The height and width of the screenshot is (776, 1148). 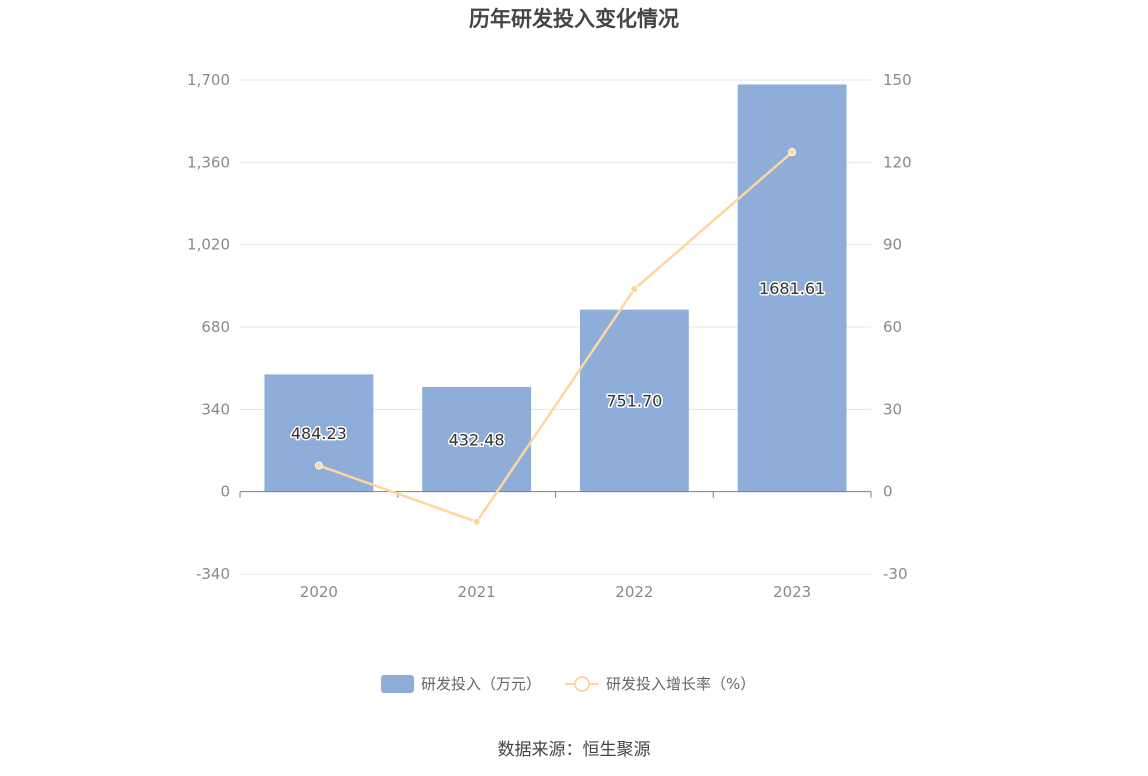 I want to click on left-y-axis: -340 0 340 680 1,020 1,360 1,700, so click(x=208, y=327).